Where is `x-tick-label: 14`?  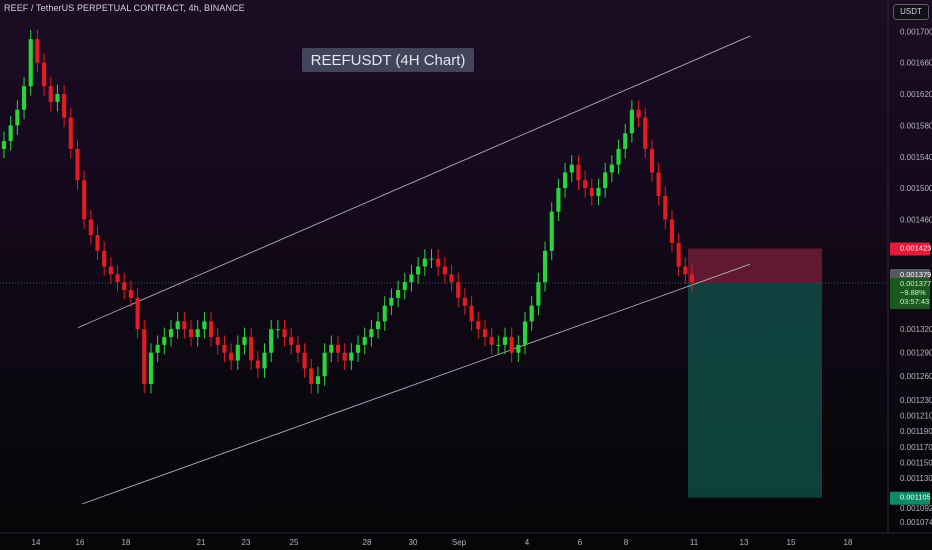 x-tick-label: 14 is located at coordinates (36, 542).